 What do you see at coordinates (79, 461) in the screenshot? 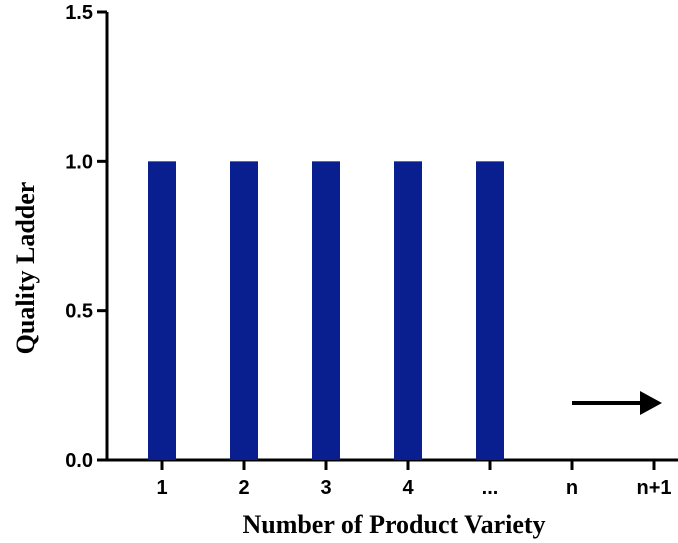
I see `y-tick-label: 0.0` at bounding box center [79, 461].